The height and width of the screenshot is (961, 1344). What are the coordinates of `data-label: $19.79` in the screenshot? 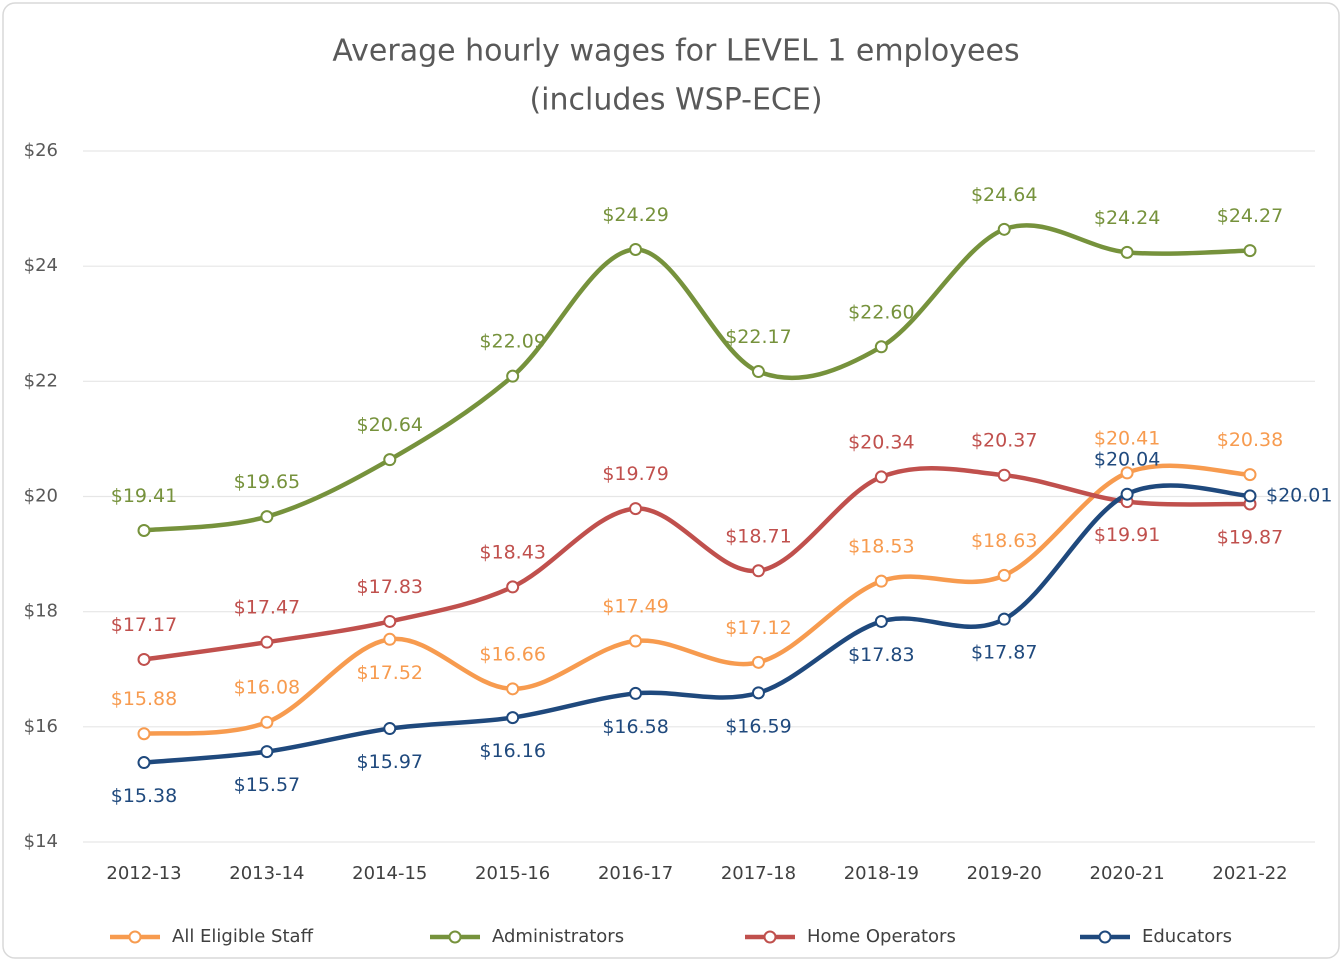 It's located at (635, 474).